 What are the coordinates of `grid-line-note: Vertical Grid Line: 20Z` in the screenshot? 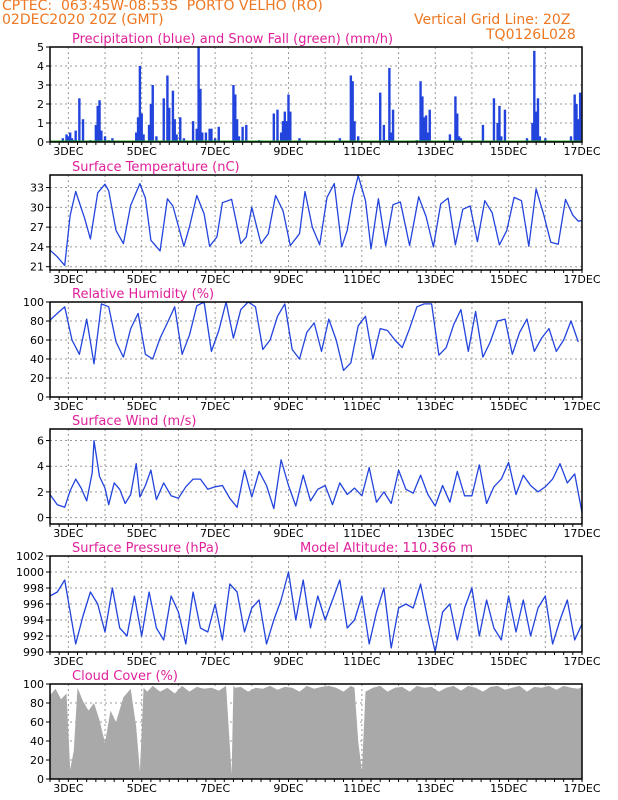 It's located at (492, 20).